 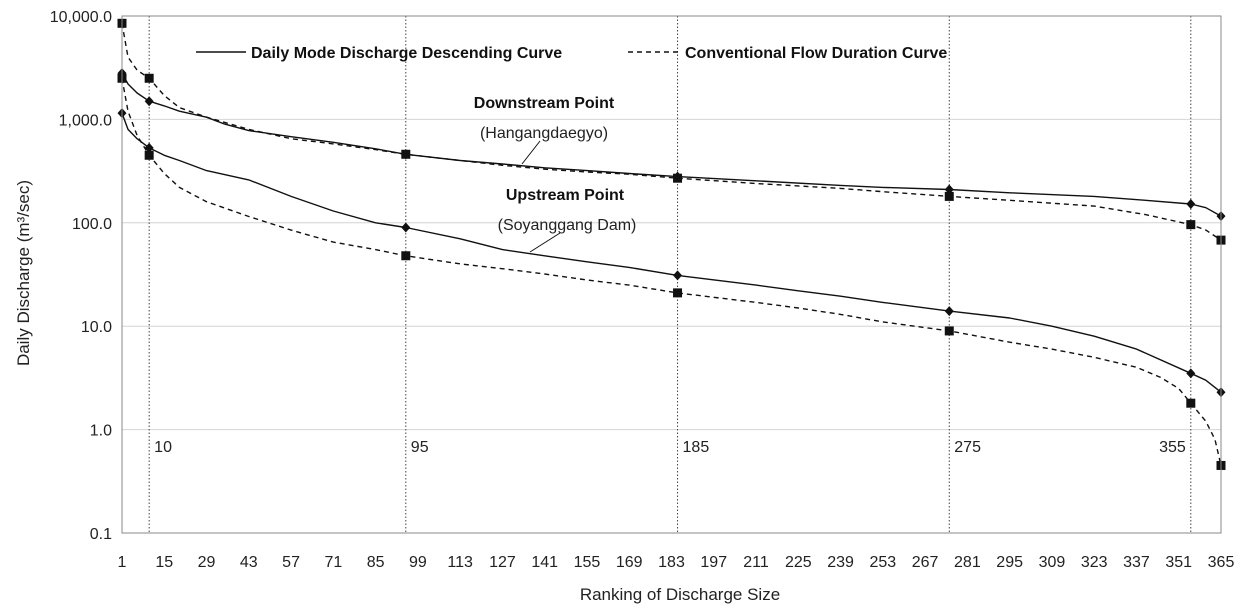 I want to click on x-tick-label: 15, so click(x=164, y=562).